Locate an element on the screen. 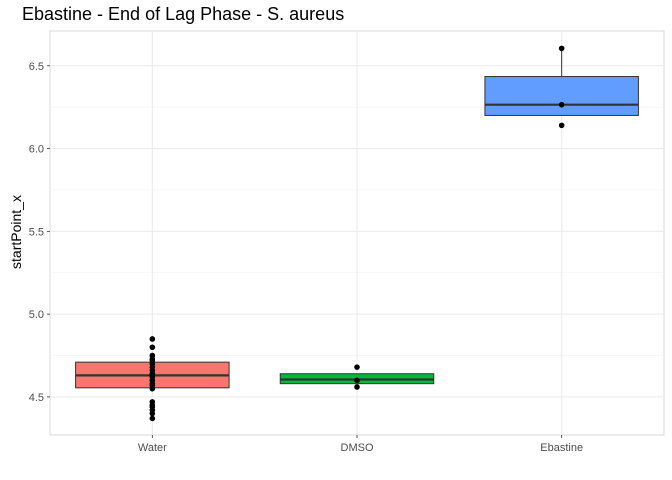  x-tick-label: Ebastine is located at coordinates (561, 448).